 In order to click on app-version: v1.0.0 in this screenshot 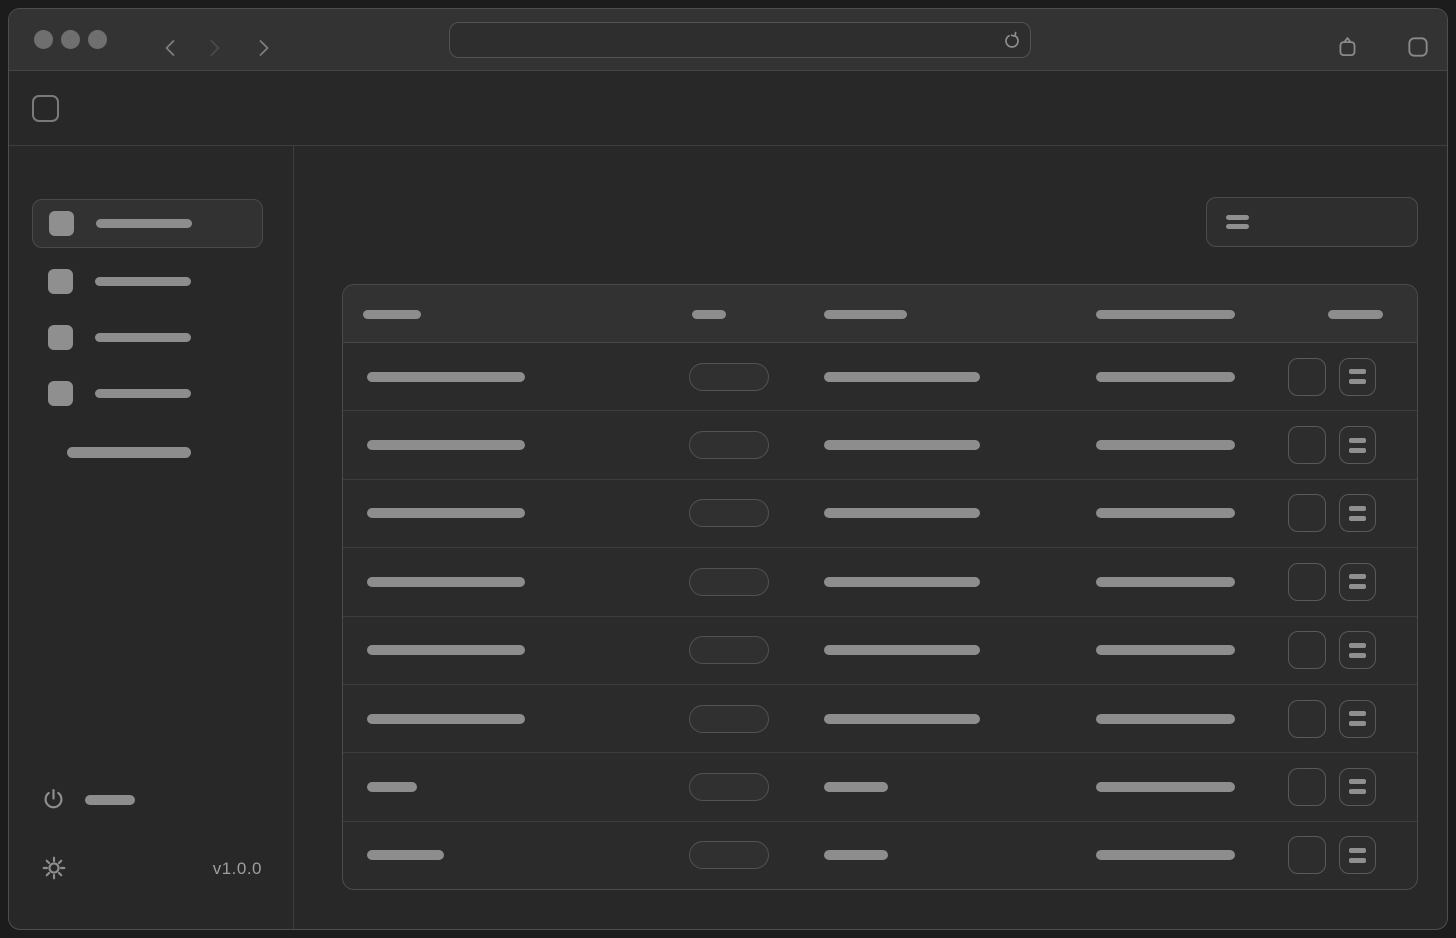, I will do `click(237, 868)`.